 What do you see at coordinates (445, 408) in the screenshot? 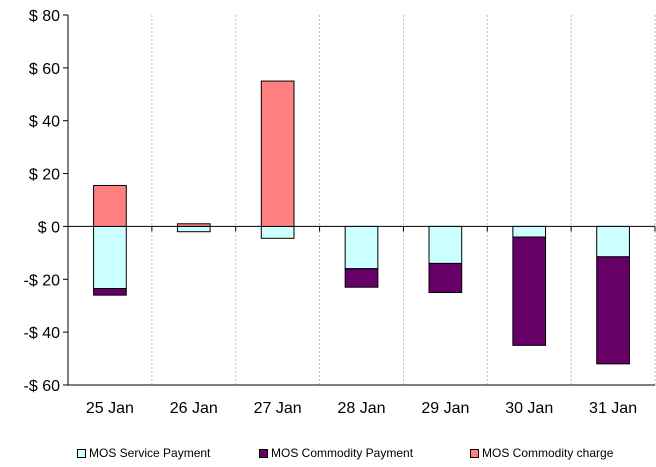
I see `x-tick-label-4: 29 Jan` at bounding box center [445, 408].